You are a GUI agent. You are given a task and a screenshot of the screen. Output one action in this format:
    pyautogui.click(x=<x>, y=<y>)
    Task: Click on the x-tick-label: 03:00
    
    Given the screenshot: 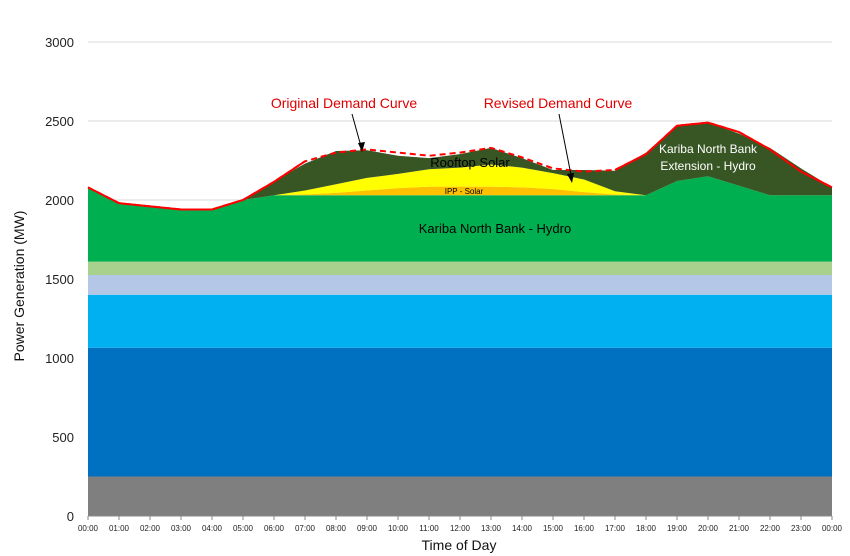 What is the action you would take?
    pyautogui.click(x=181, y=528)
    